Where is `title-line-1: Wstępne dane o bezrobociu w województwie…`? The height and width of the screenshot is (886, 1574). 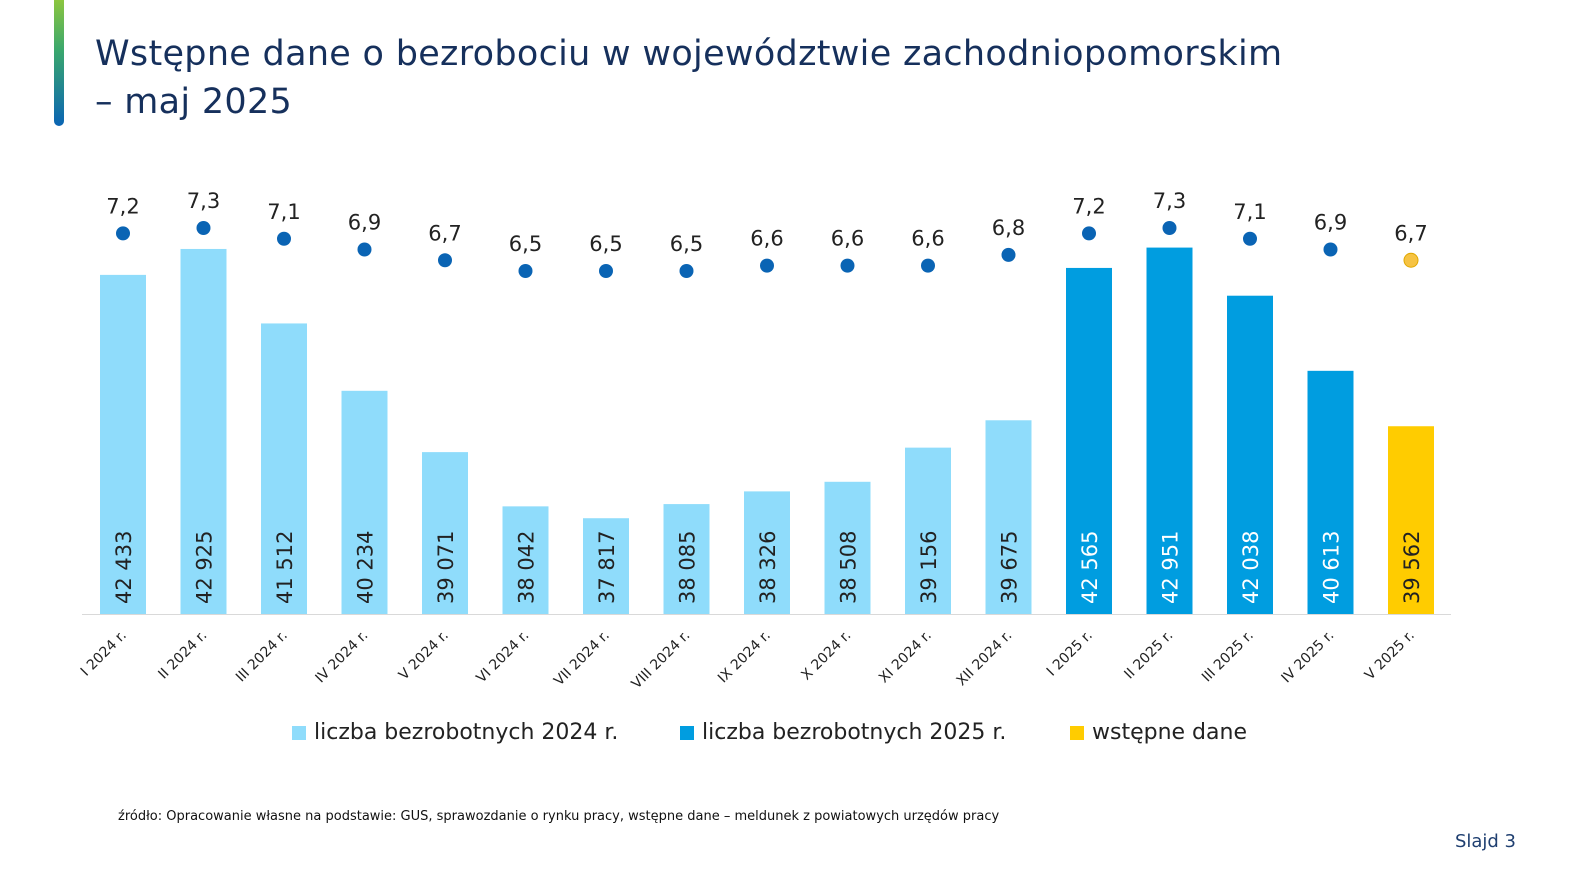
title-line-1: Wstępne dane o bezrobociu w województwie… is located at coordinates (689, 54).